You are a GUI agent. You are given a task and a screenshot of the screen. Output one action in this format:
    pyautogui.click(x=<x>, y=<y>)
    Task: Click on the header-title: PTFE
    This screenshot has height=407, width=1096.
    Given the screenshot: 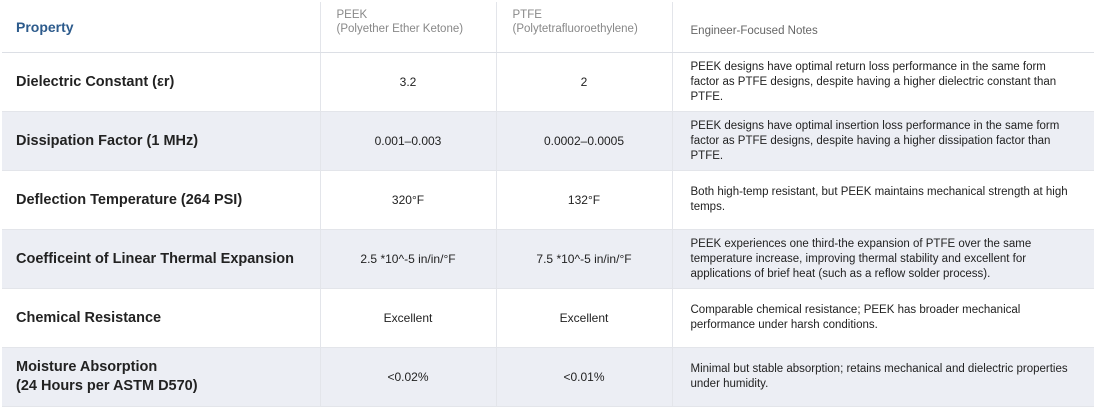 What is the action you would take?
    pyautogui.click(x=527, y=15)
    